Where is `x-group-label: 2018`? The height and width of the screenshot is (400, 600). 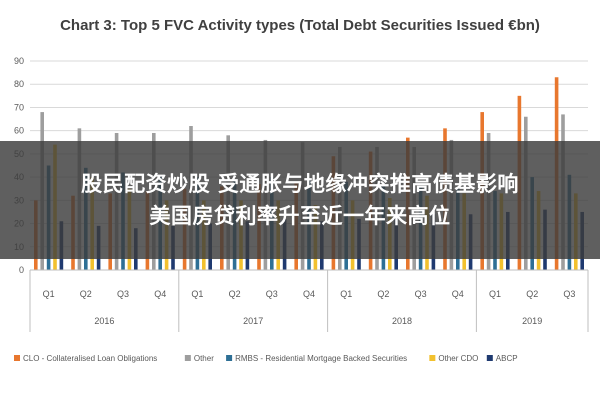 x-group-label: 2018 is located at coordinates (402, 321).